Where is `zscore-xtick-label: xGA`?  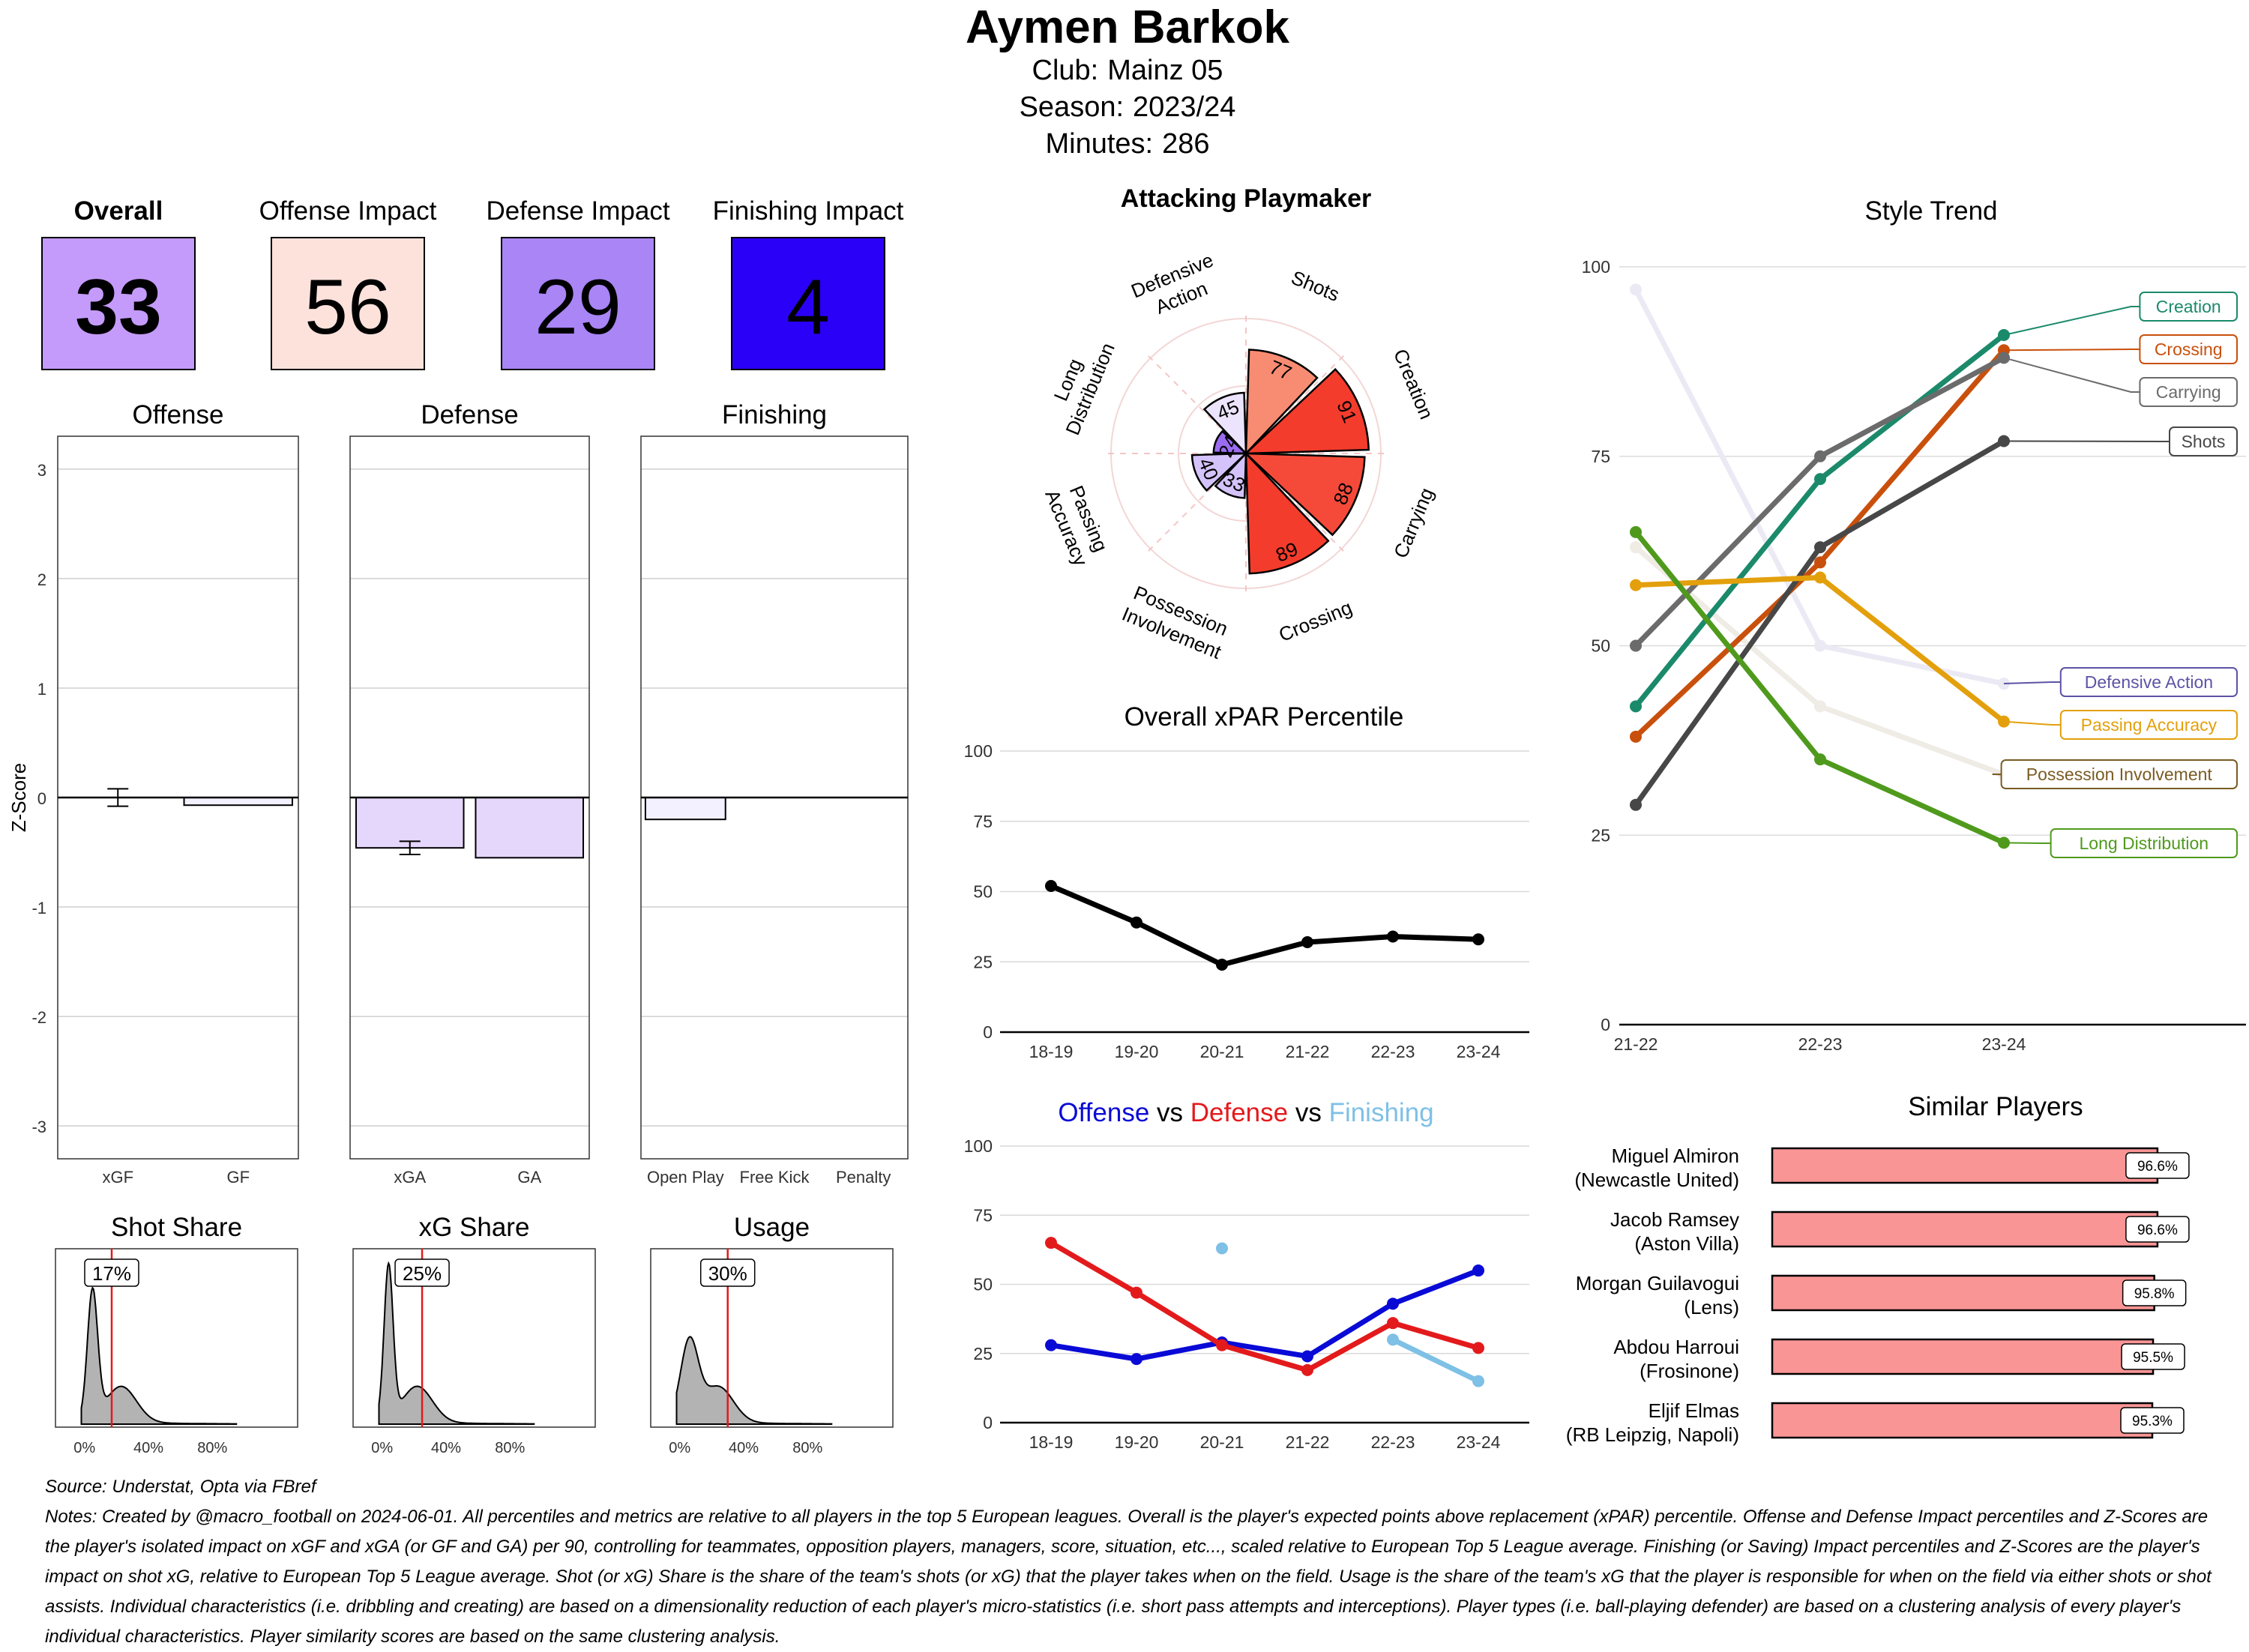 zscore-xtick-label: xGA is located at coordinates (410, 1177).